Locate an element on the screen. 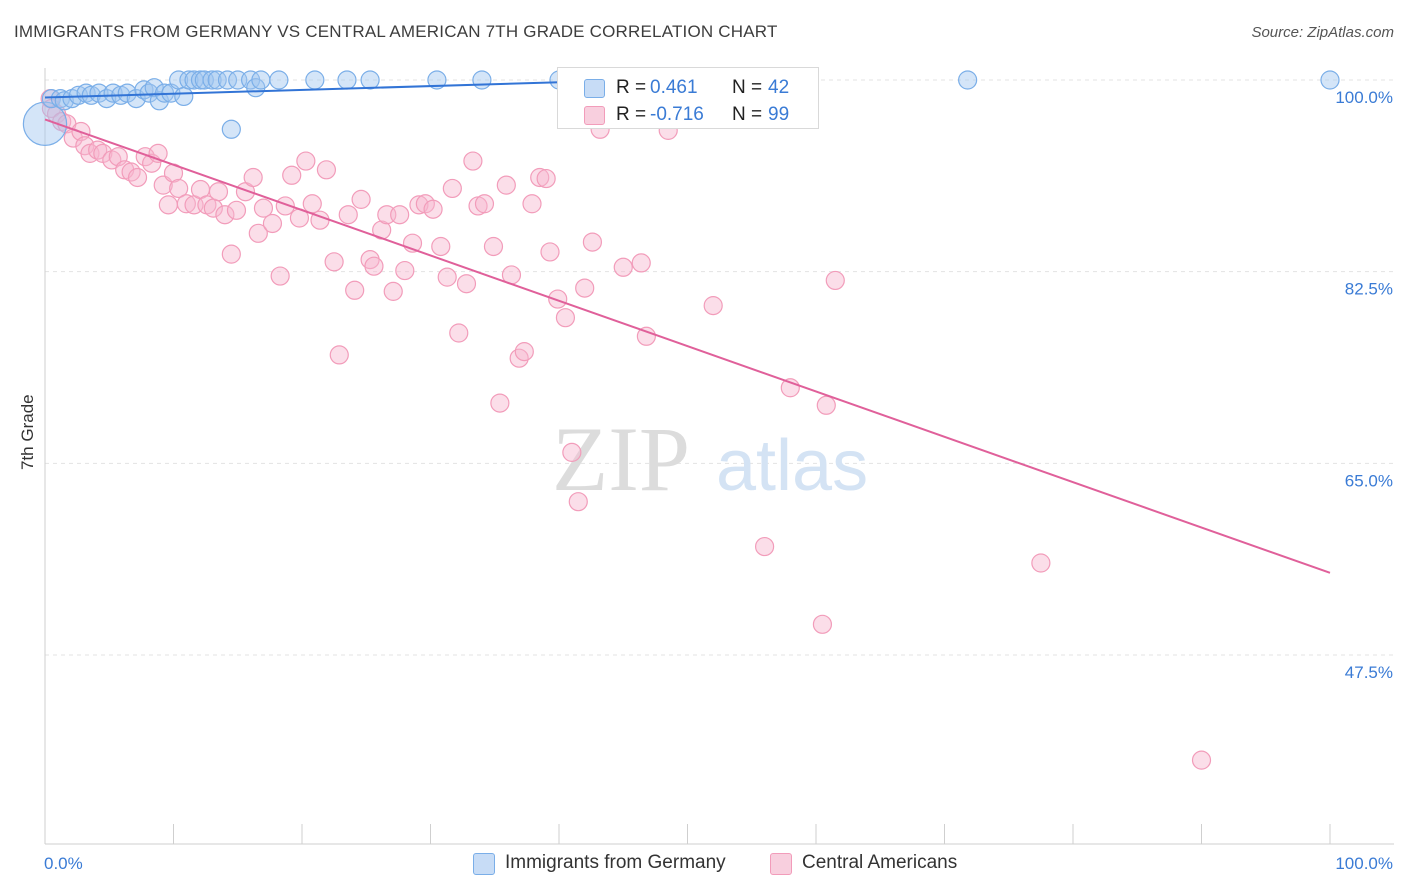  y-tick-label: 100.0% is located at coordinates (1364, 97).